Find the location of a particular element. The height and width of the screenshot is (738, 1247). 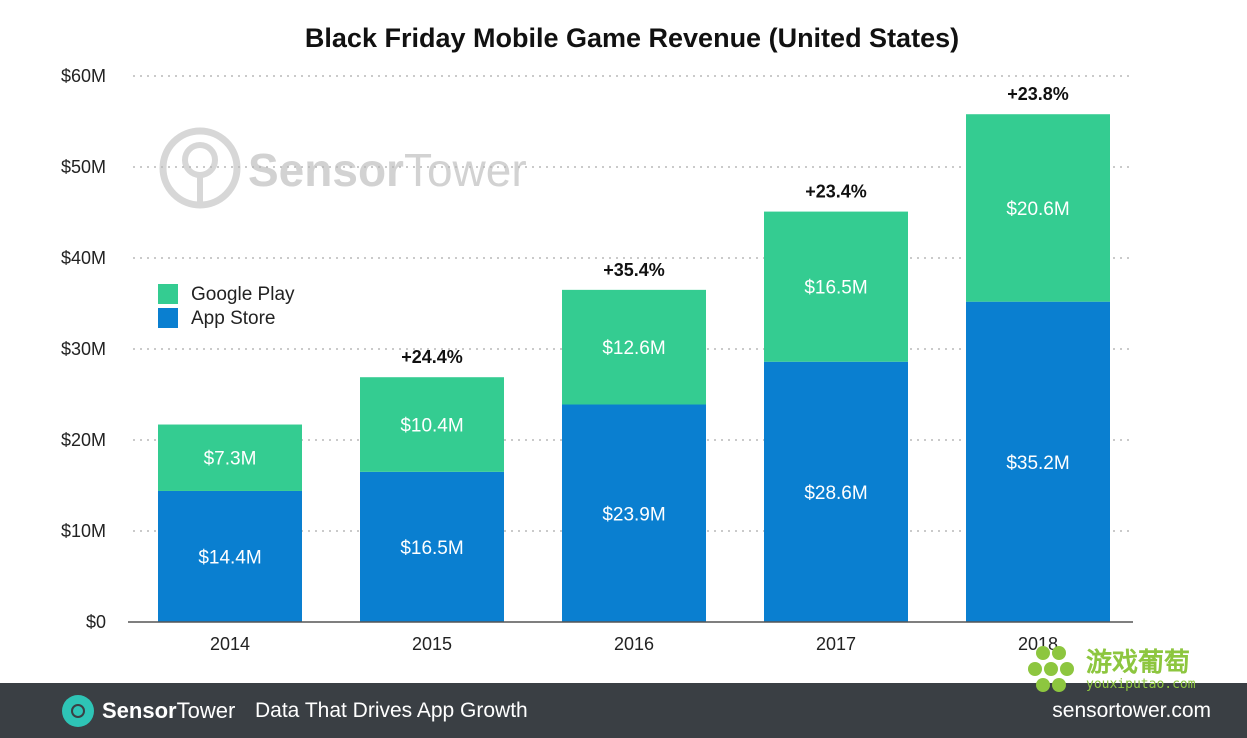

grape-logo-icon is located at coordinates (1054, 670).